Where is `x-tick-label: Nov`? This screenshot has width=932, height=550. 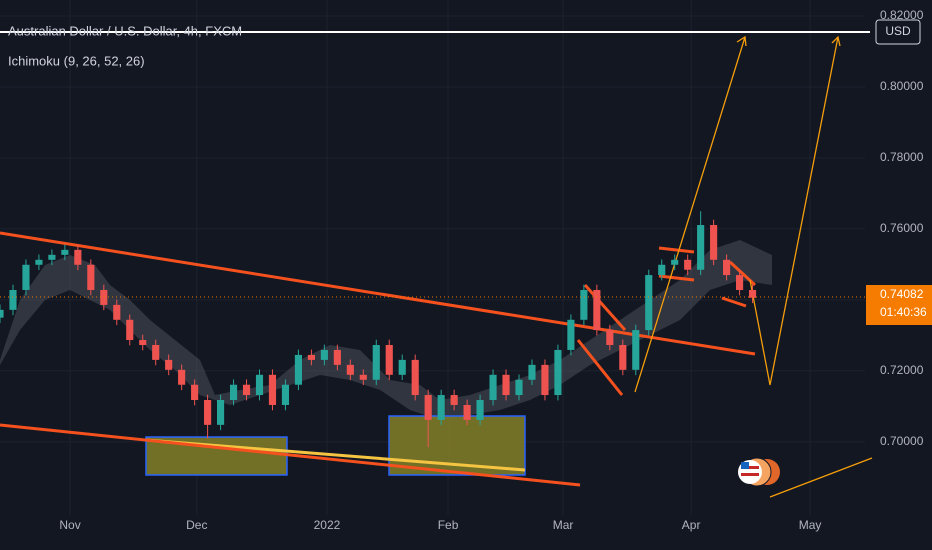
x-tick-label: Nov is located at coordinates (69, 525).